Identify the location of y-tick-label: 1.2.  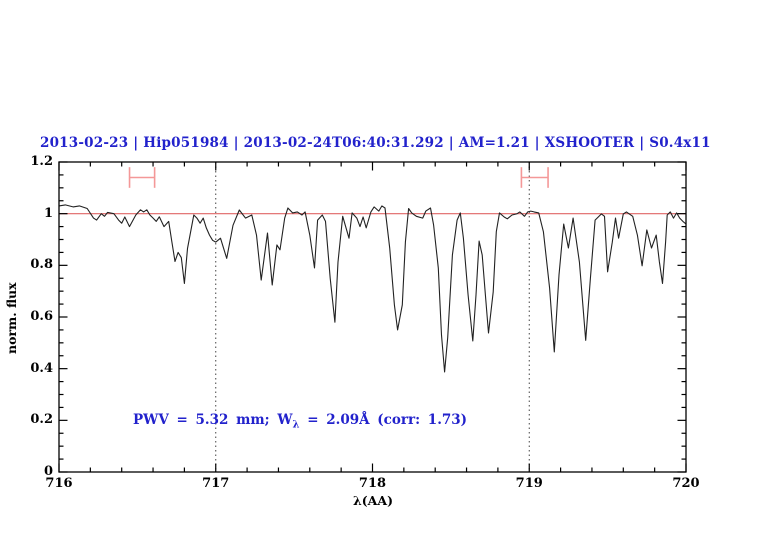
(41, 161).